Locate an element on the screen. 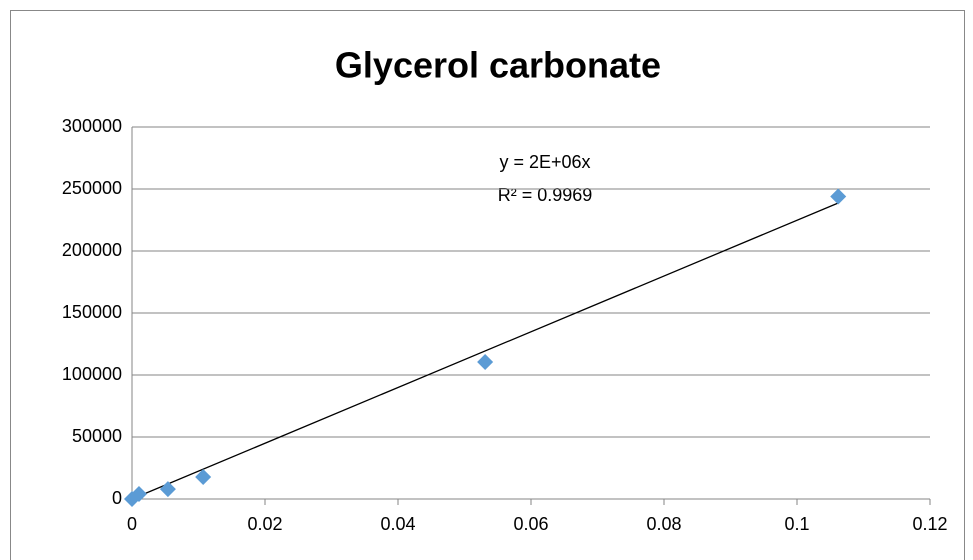 This screenshot has width=973, height=560. x-tick-label: 0 is located at coordinates (132, 524).